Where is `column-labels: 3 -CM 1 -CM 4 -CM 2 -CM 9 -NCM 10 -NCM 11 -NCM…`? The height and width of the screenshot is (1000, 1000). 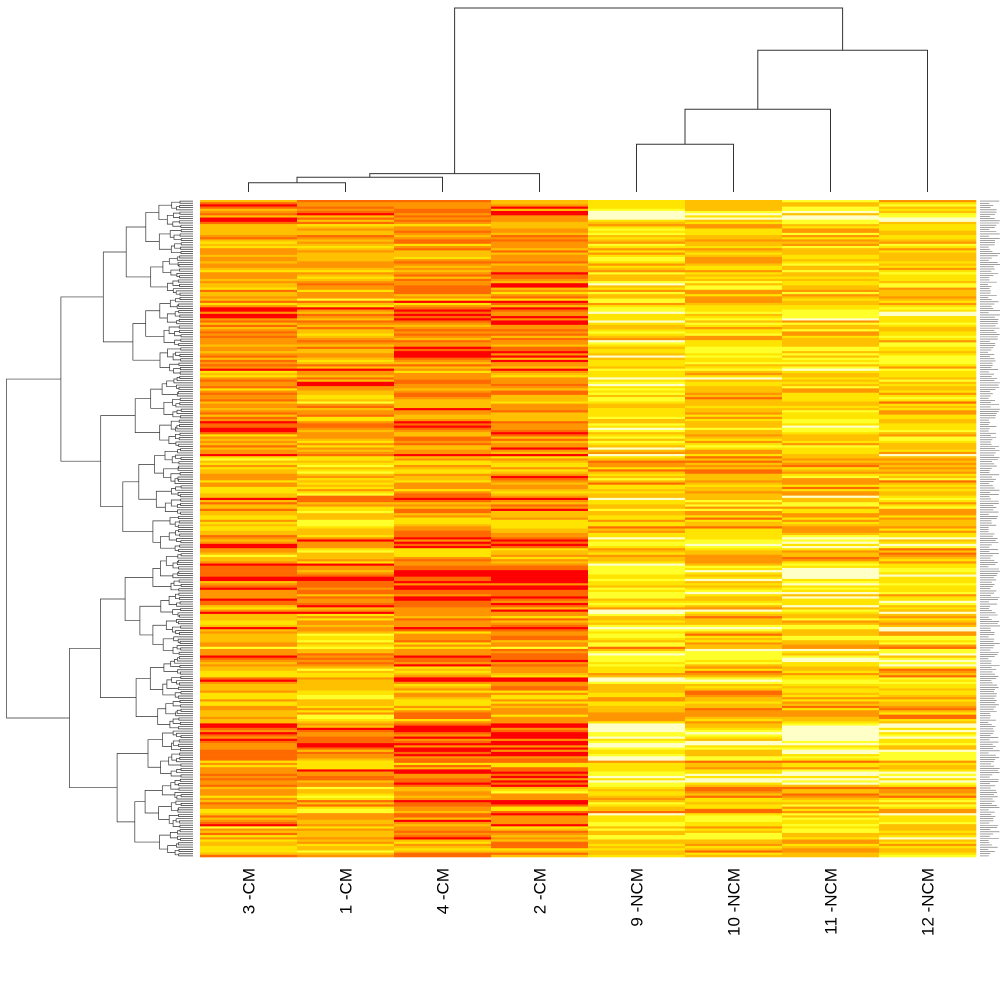
column-labels: 3 -CM 1 -CM 4 -CM 2 -CM 9 -NCM 10 -NCM 11 -NCM… is located at coordinates (589, 902).